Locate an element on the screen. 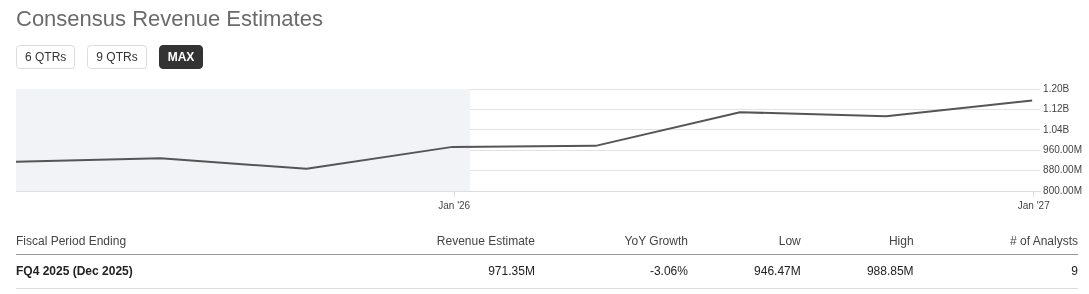 The width and height of the screenshot is (1089, 294). text: # of Analysts is located at coordinates (995, 241).